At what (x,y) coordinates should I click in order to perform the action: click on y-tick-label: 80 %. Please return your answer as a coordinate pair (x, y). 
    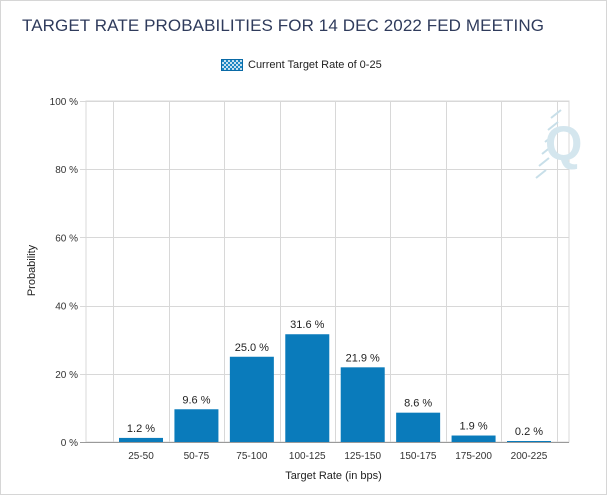
    Looking at the image, I should click on (66, 170).